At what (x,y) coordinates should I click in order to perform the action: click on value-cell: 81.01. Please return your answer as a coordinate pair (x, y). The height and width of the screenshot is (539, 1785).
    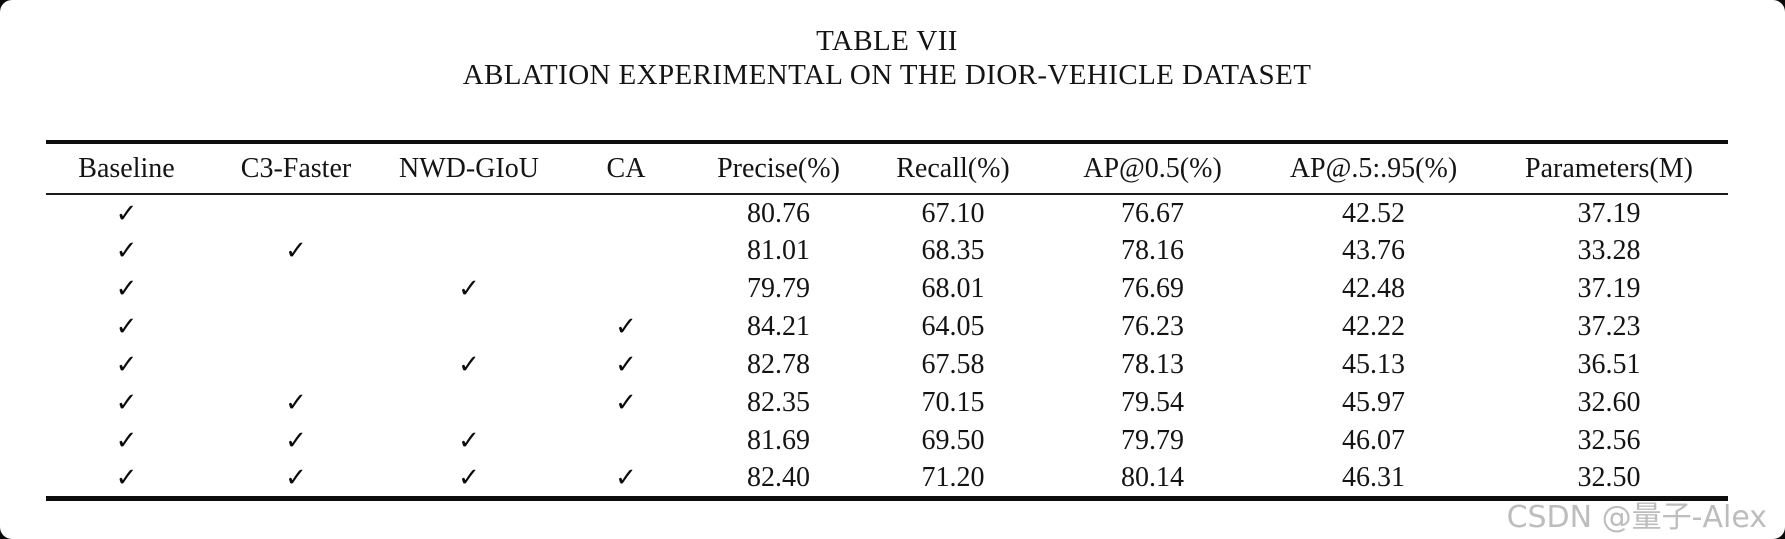
    Looking at the image, I should click on (778, 250).